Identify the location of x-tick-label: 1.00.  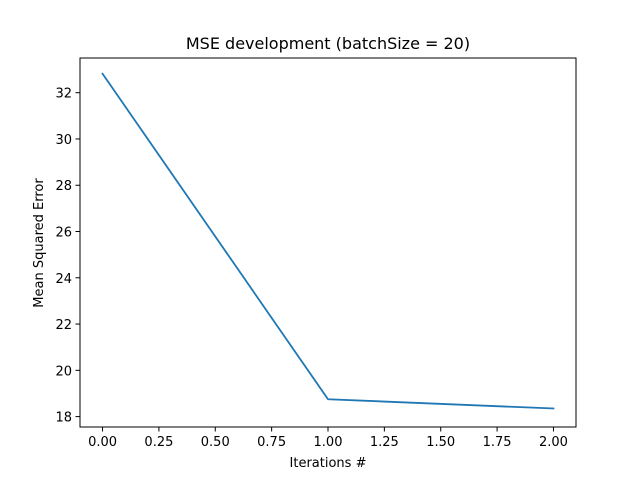
(328, 442).